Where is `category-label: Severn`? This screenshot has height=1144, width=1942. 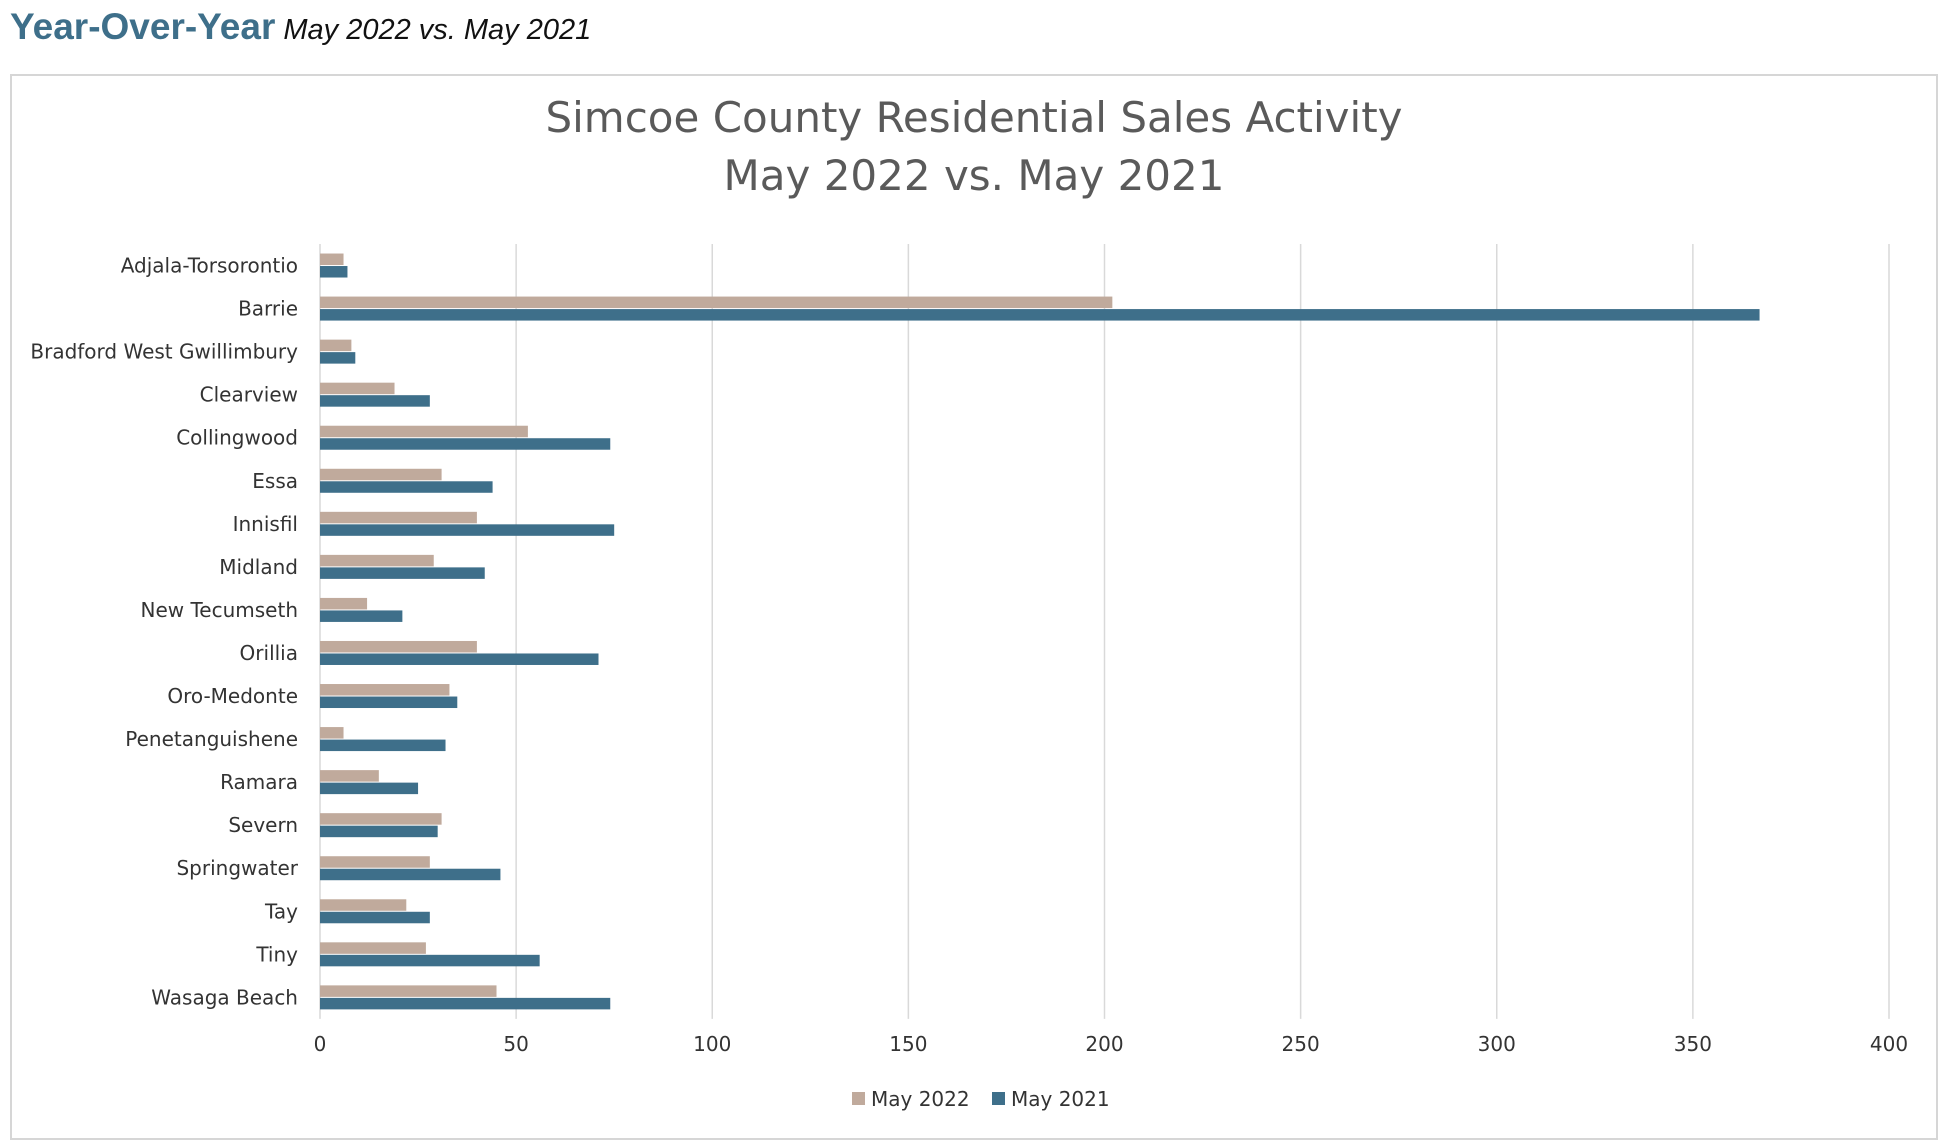
category-label: Severn is located at coordinates (263, 825).